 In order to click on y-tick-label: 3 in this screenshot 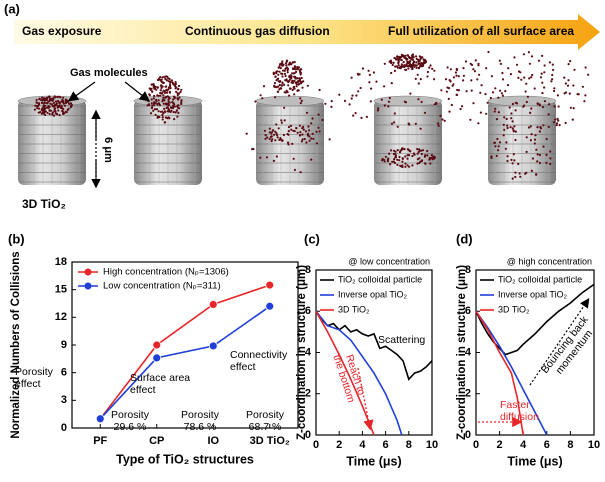, I will do `click(64, 400)`.